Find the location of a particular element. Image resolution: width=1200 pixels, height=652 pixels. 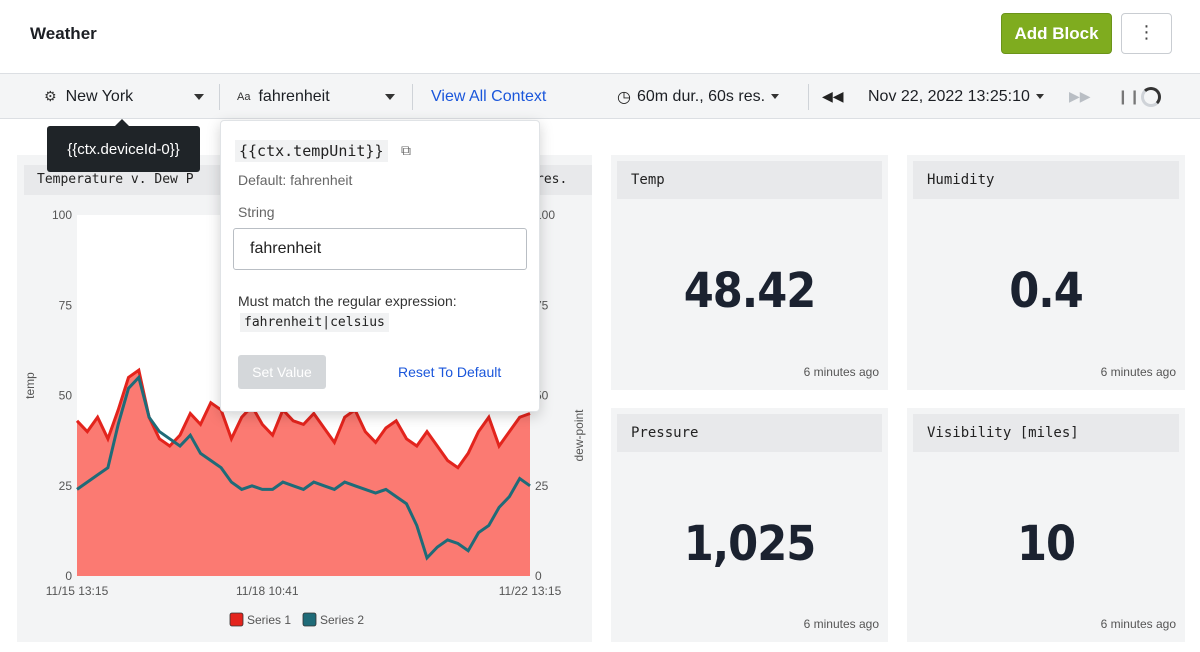

x-tick-label: 11/15 13:15 is located at coordinates (77, 591).